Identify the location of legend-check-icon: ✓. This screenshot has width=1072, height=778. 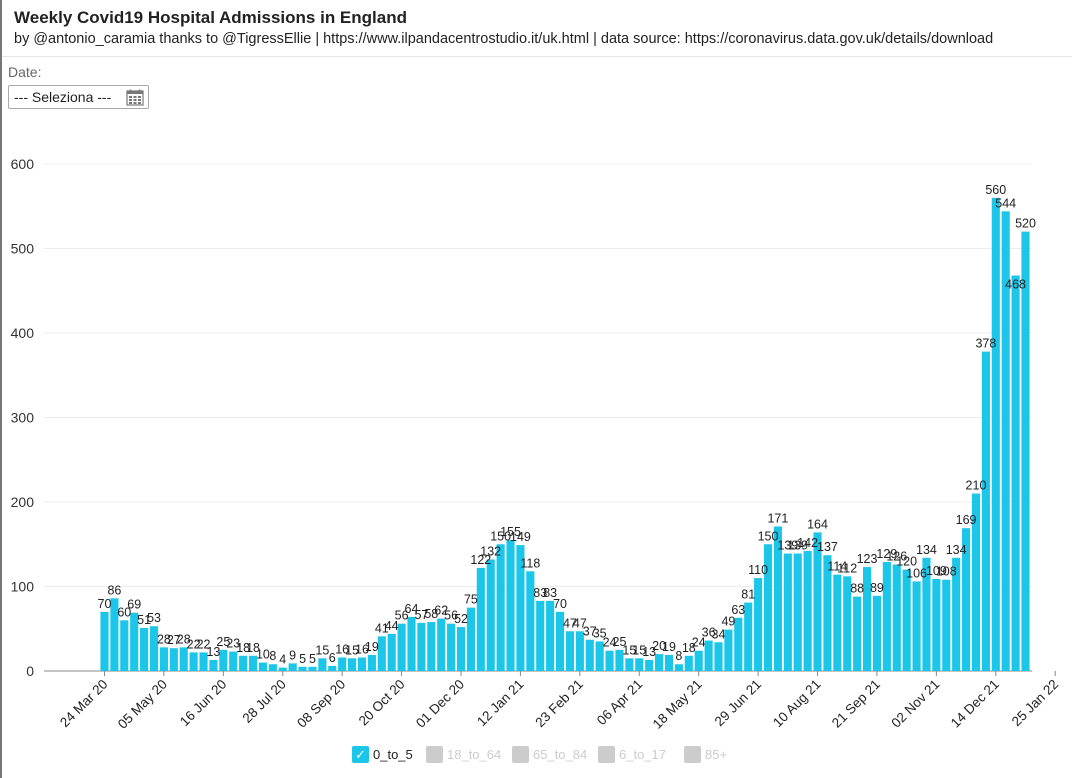
(360, 754).